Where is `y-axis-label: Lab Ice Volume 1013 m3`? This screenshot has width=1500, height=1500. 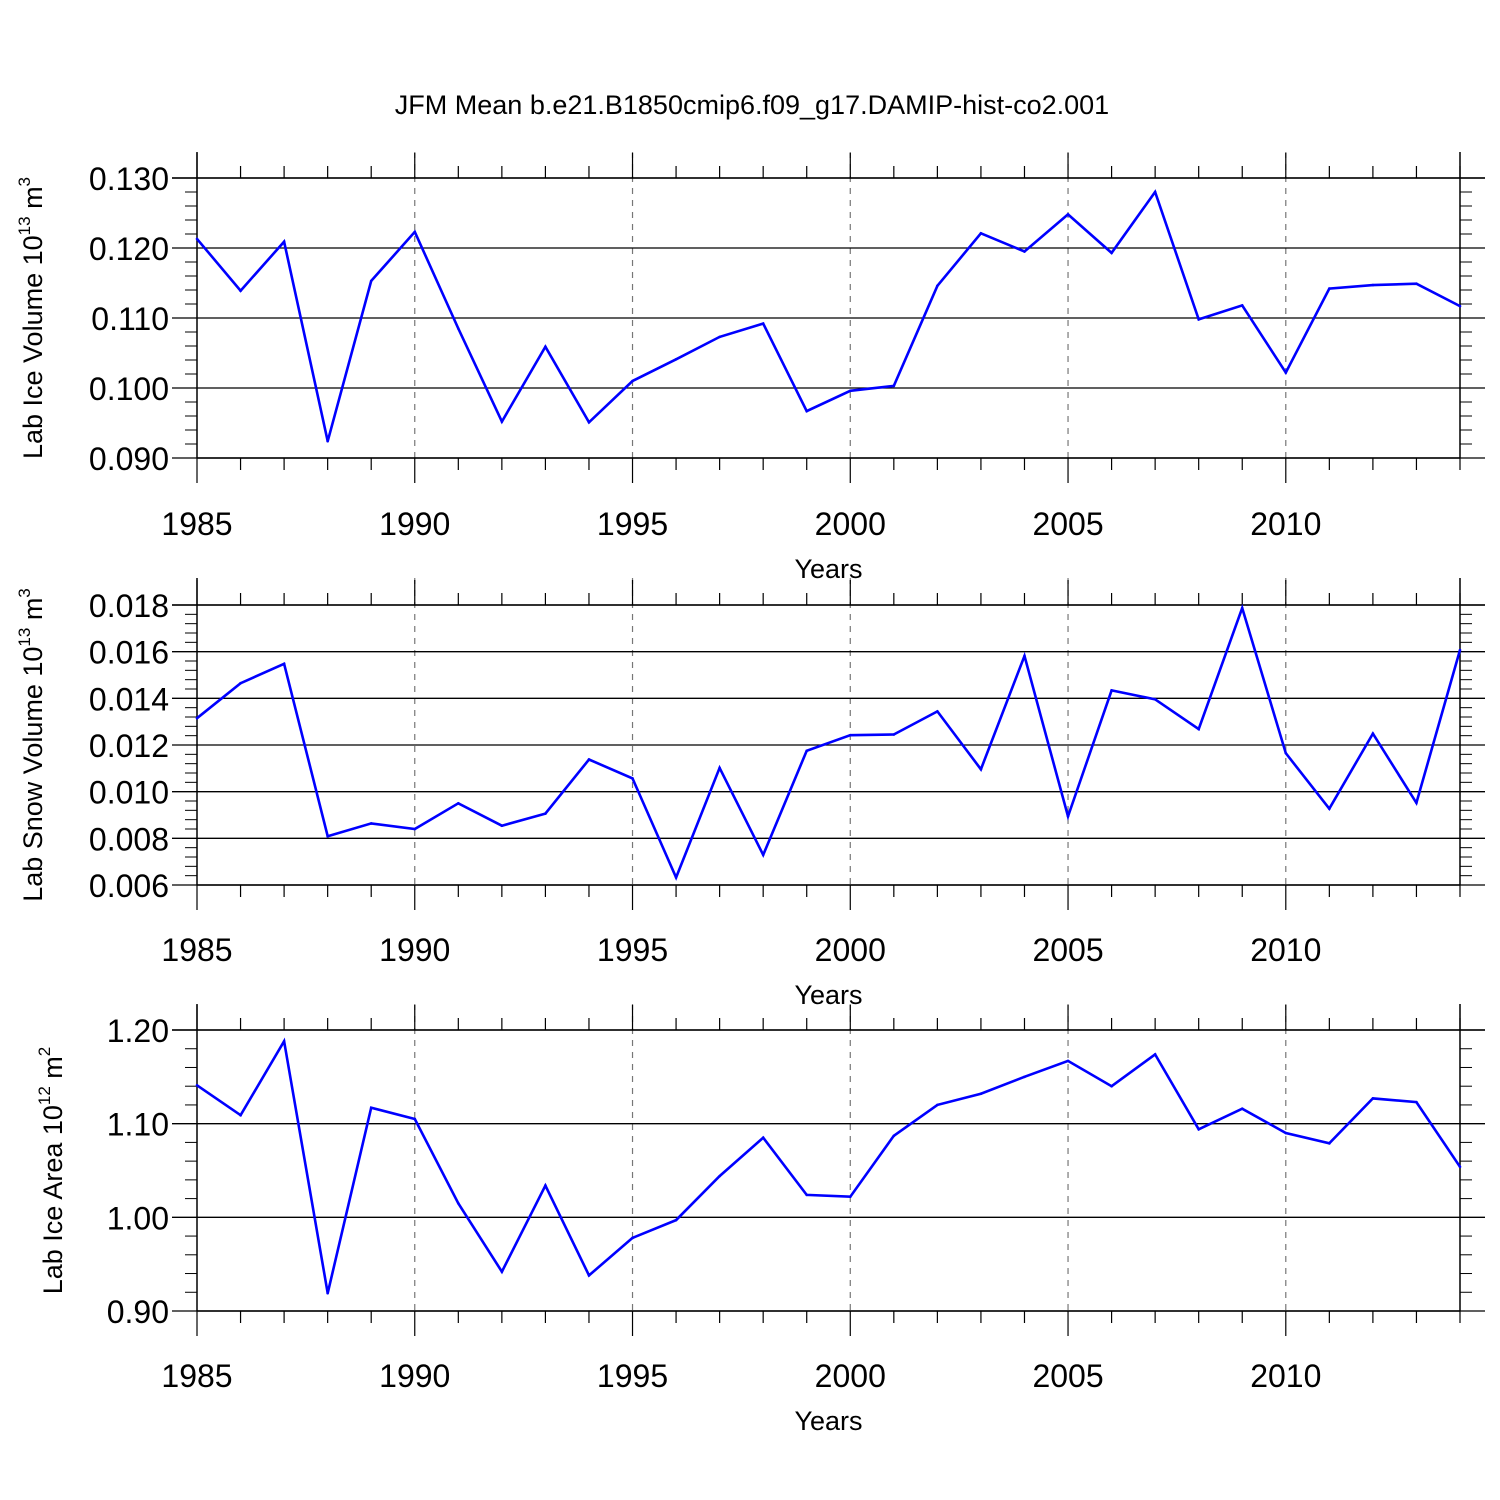
y-axis-label: Lab Ice Volume 1013 m3 is located at coordinates (31, 318).